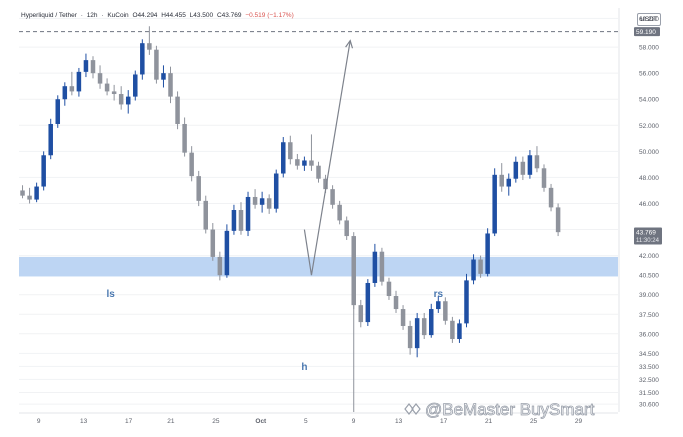  Describe the element at coordinates (646, 233) in the screenshot. I see `current-price-label: 43.769` at that location.